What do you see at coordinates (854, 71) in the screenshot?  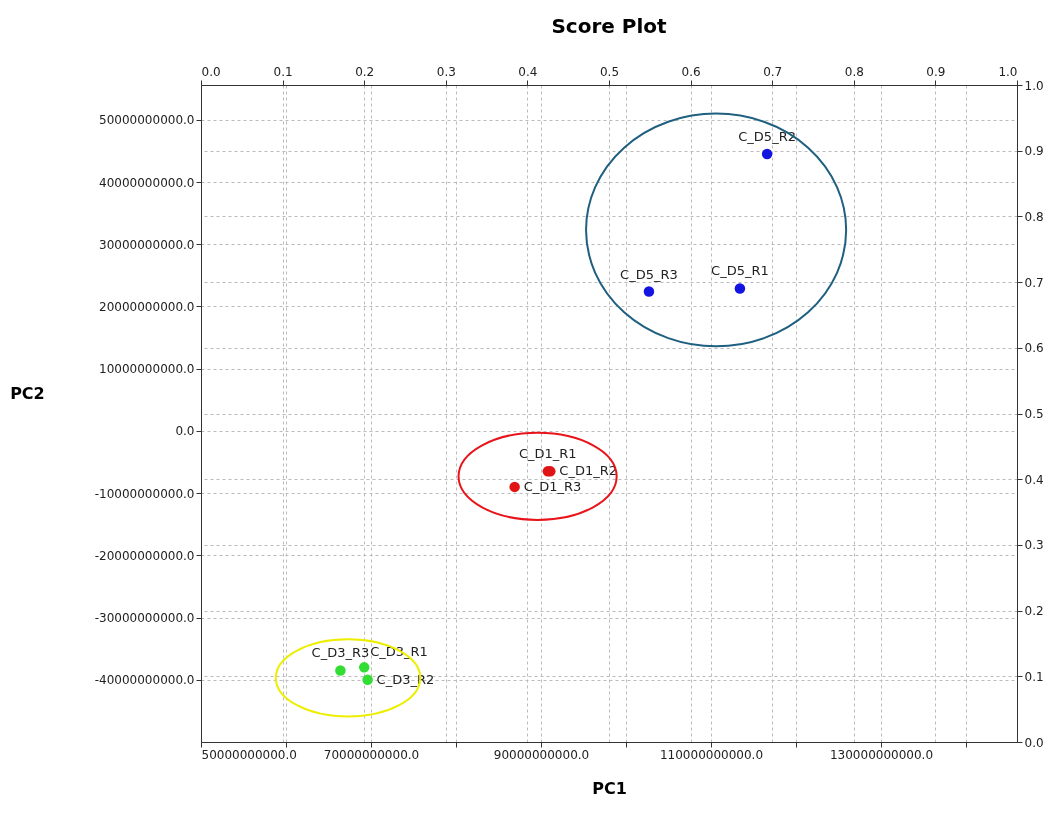 I see `x2-tick-label: 0.8` at bounding box center [854, 71].